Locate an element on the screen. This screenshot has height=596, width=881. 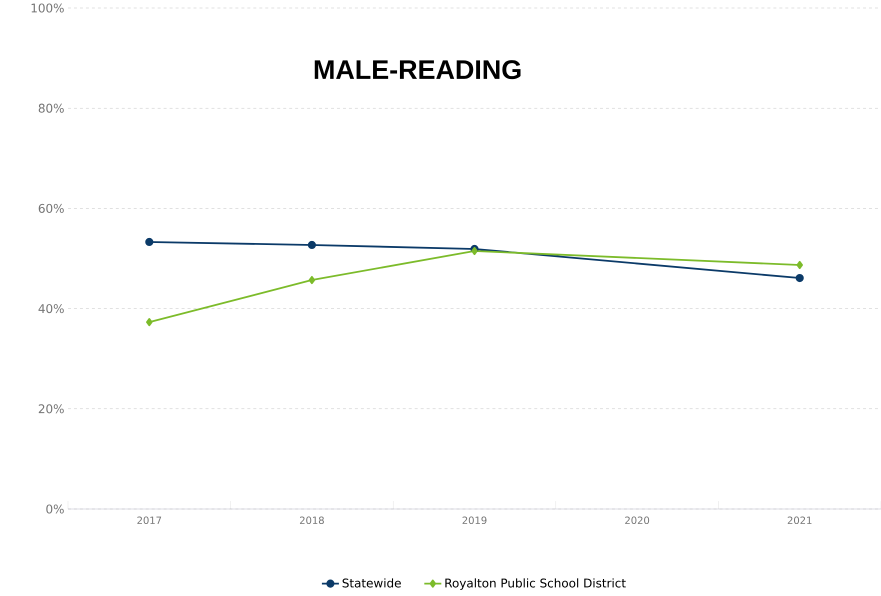
x-tick-label: 2021 is located at coordinates (800, 520).